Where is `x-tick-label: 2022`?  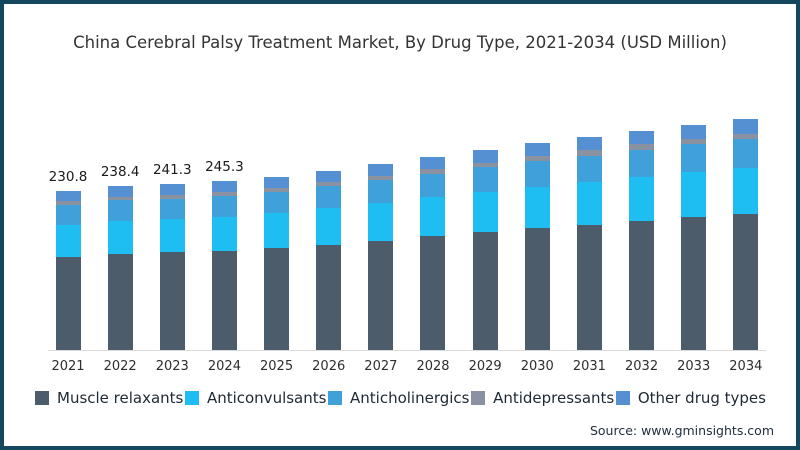
x-tick-label: 2022 is located at coordinates (120, 366).